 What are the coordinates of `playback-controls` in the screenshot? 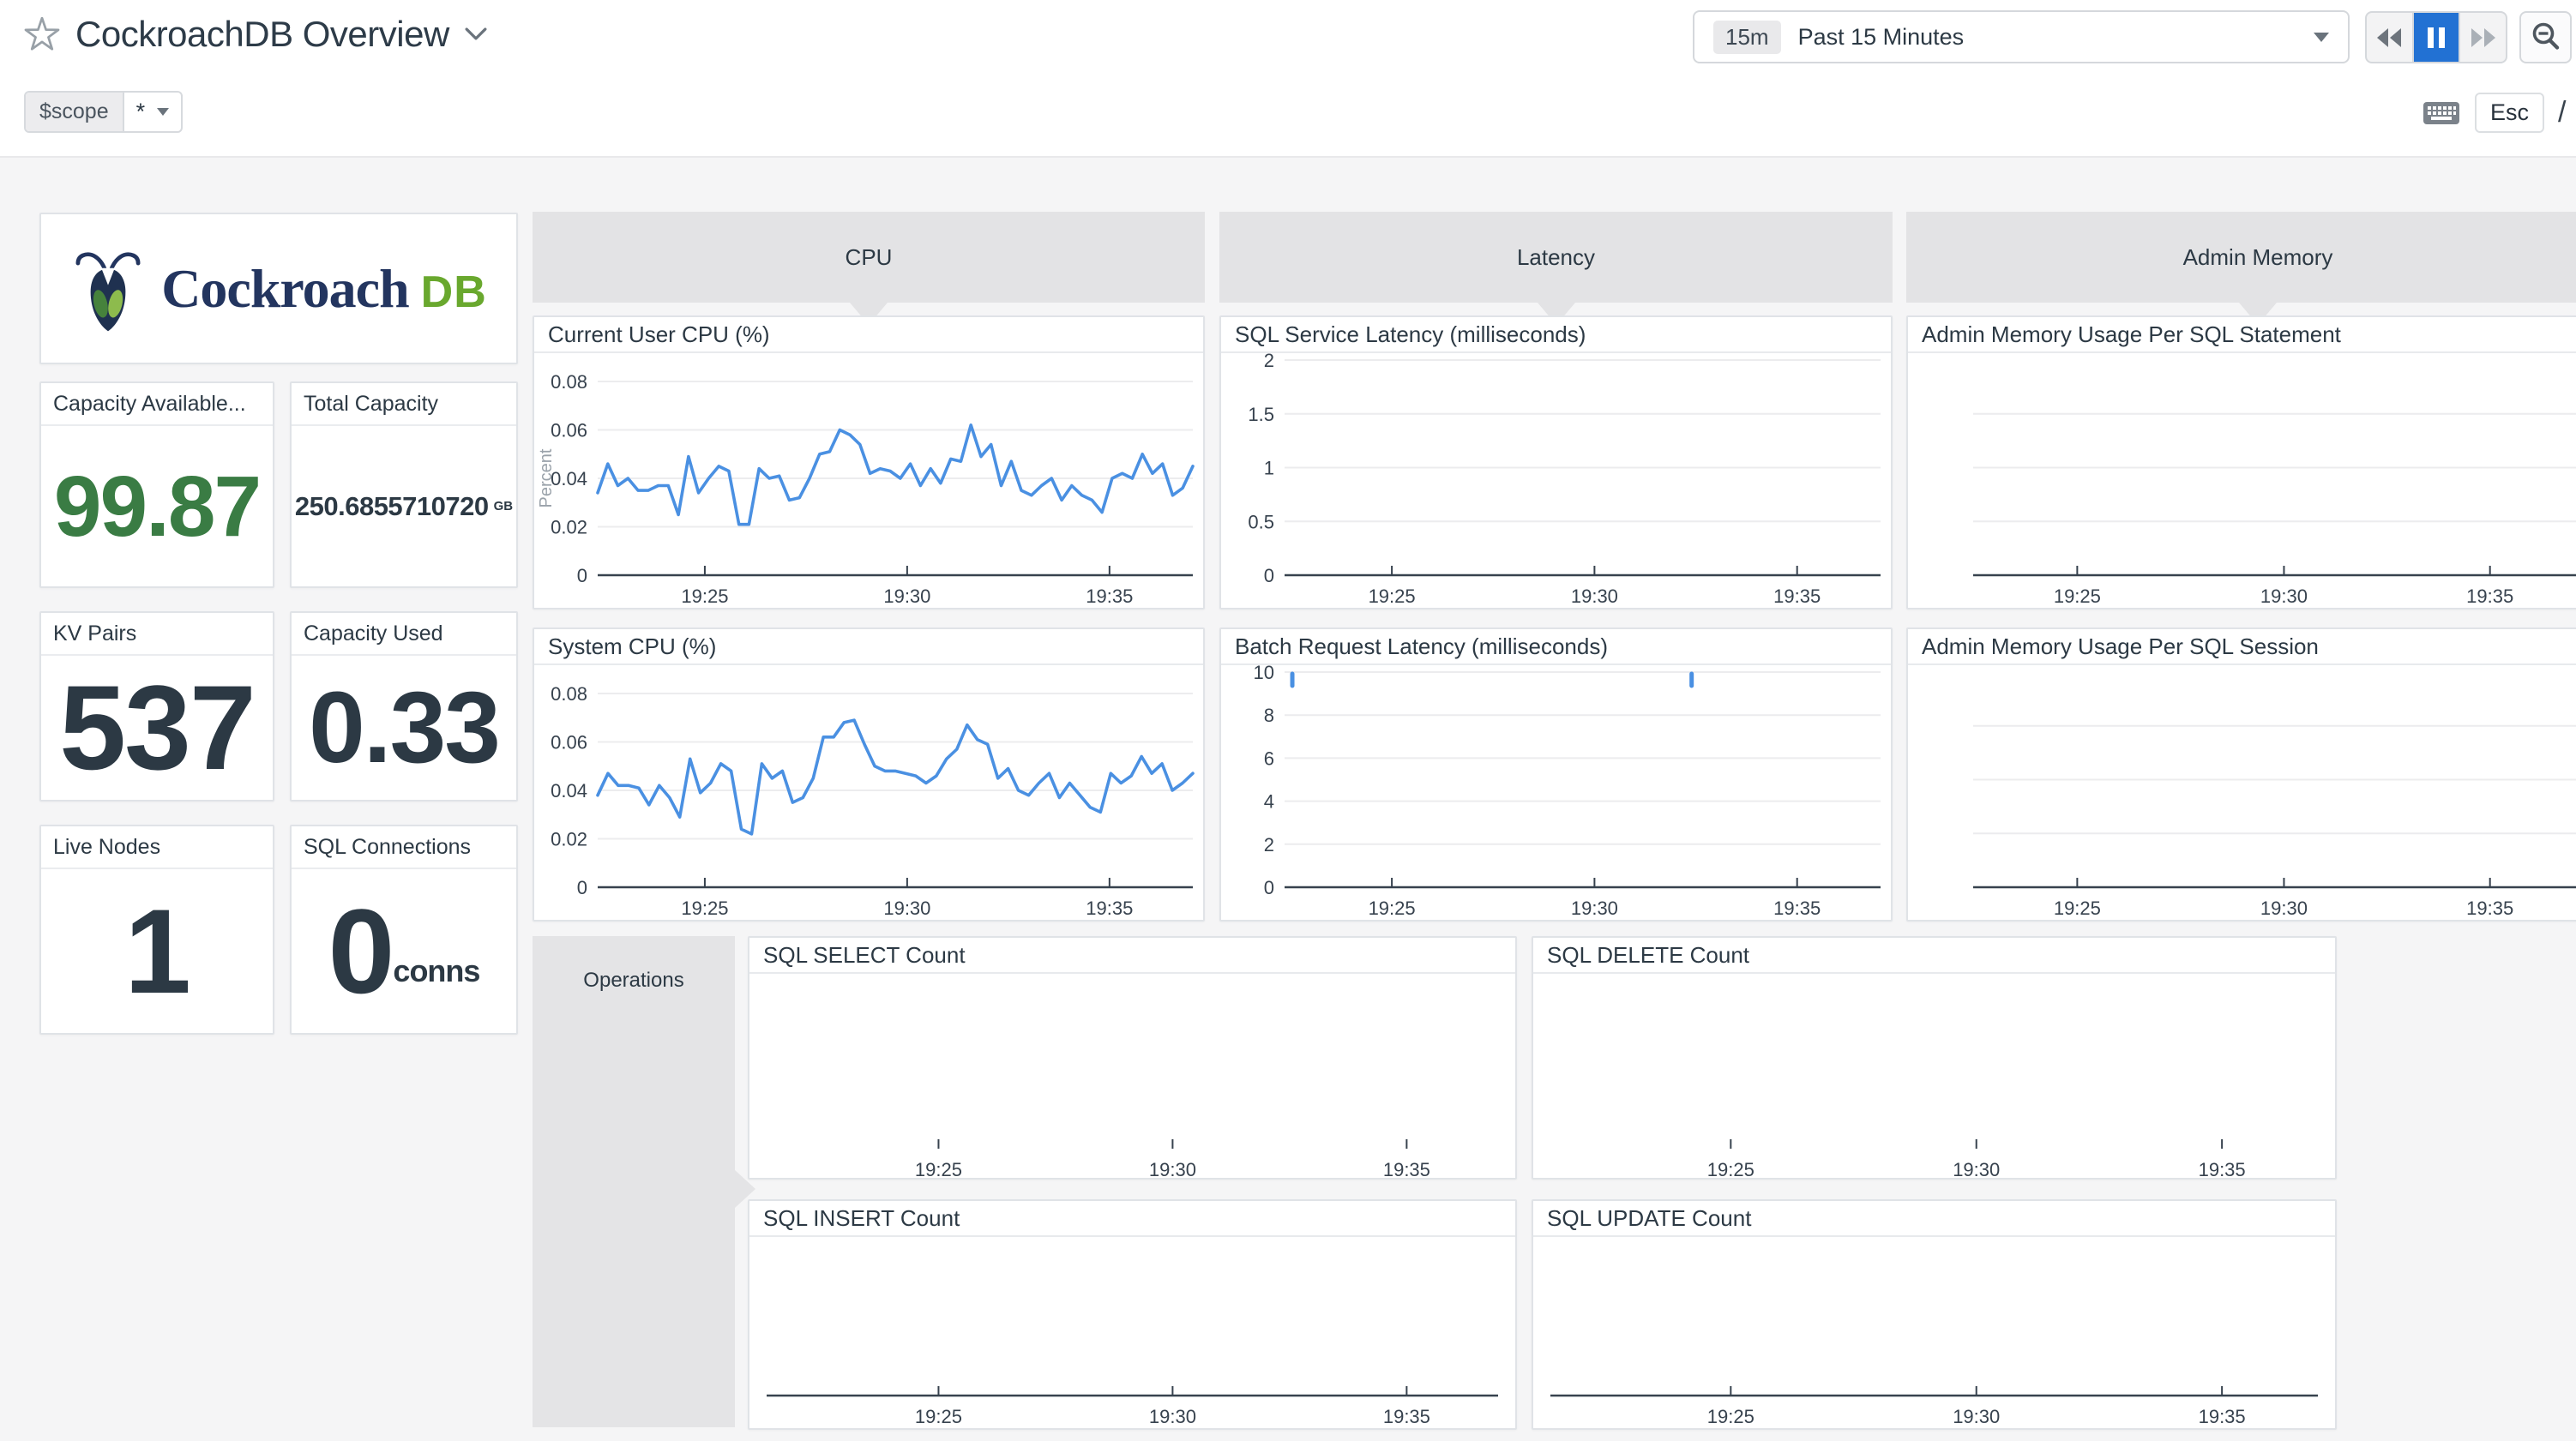 It's located at (2436, 37).